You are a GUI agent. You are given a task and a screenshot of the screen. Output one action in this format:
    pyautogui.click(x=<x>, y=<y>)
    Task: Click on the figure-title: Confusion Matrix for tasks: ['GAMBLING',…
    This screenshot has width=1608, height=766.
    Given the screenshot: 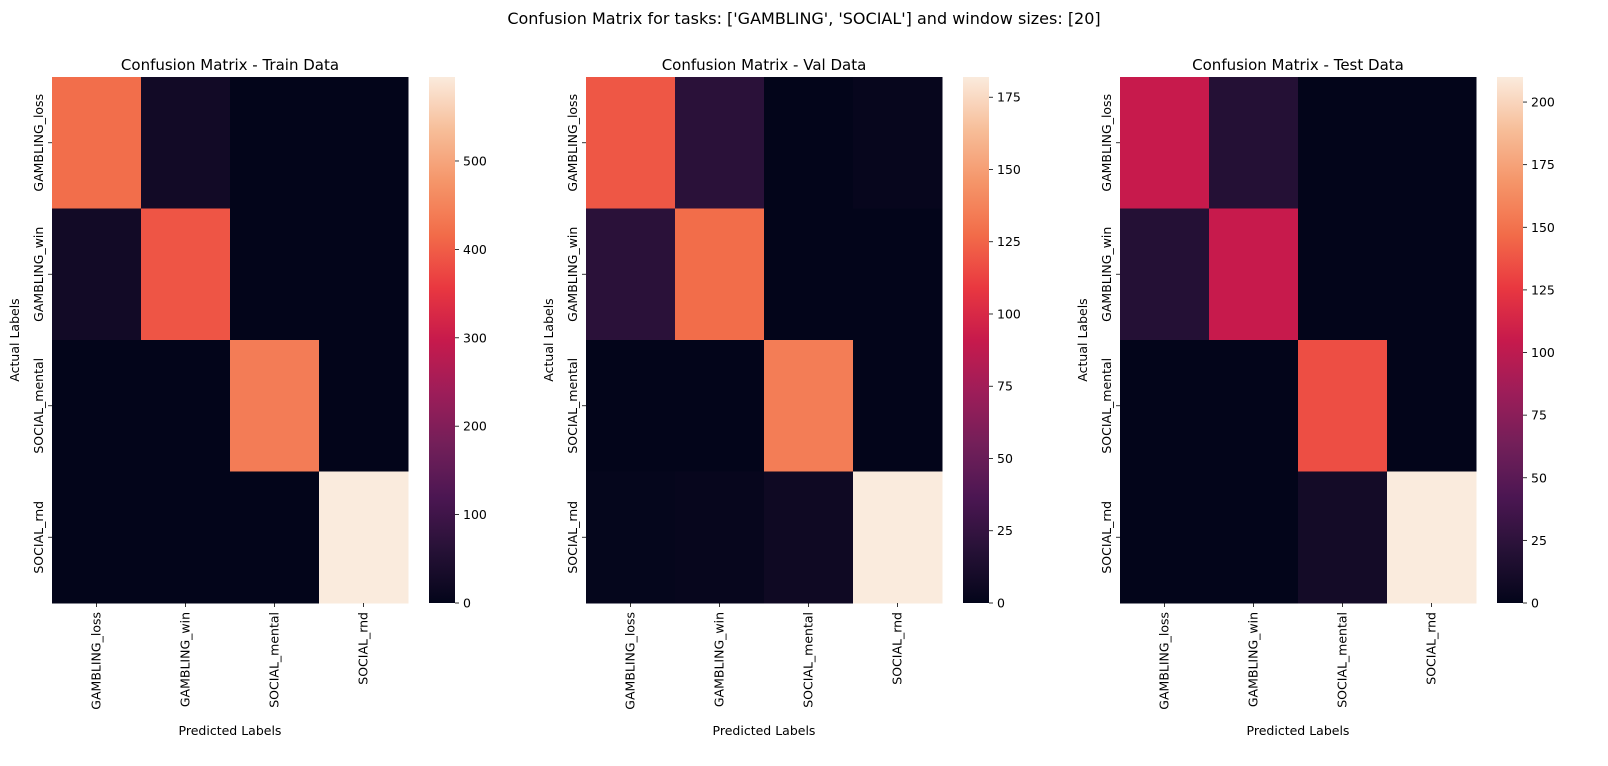 What is the action you would take?
    pyautogui.click(x=803, y=18)
    